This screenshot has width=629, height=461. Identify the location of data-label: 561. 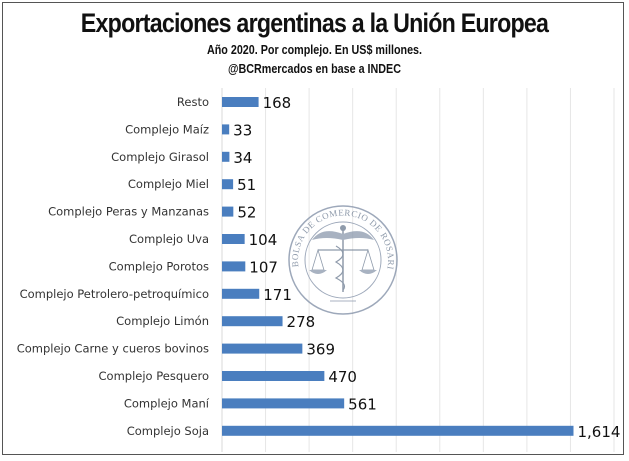
(362, 404).